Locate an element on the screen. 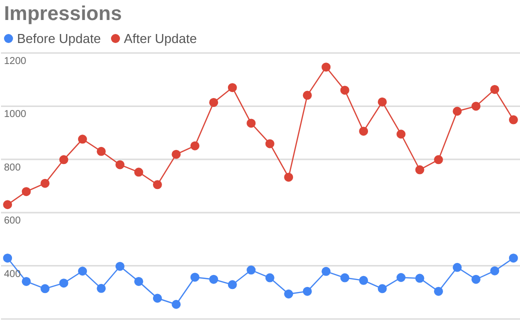 This screenshot has width=520, height=321. legend-label: Before Update is located at coordinates (59, 38).